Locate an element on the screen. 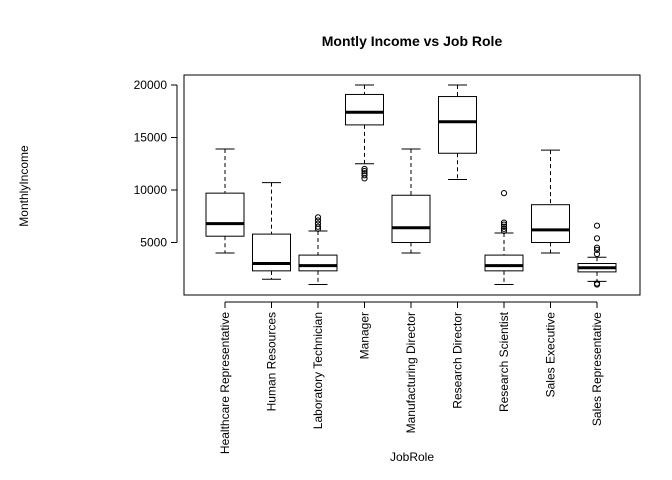  x-tick-label: Human Resources is located at coordinates (272, 361).